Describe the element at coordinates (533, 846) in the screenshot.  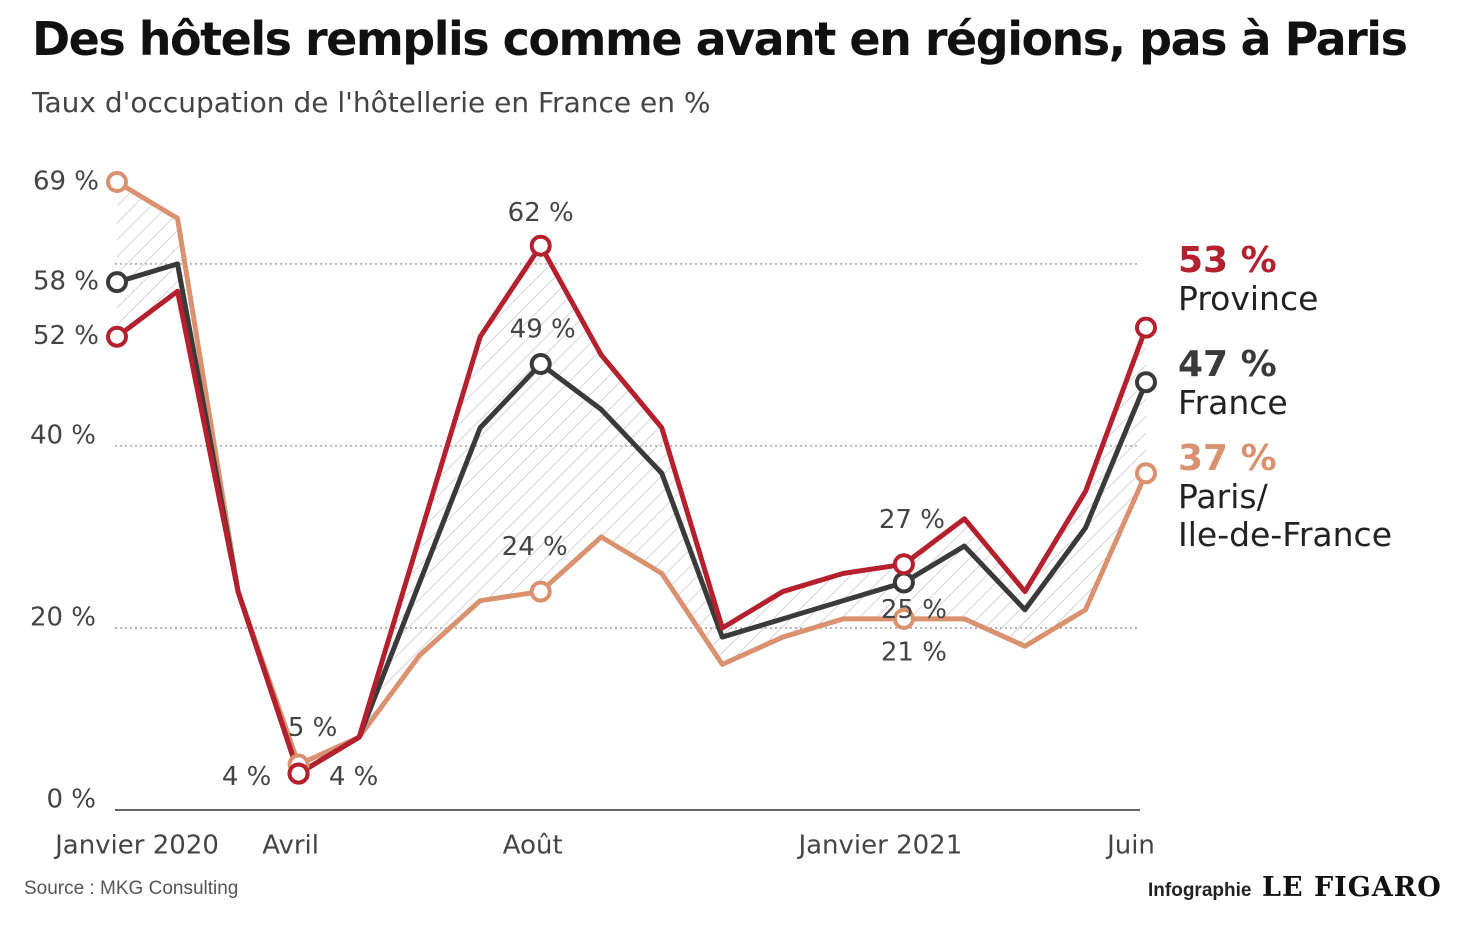
I see `x-tick-label: Août` at that location.